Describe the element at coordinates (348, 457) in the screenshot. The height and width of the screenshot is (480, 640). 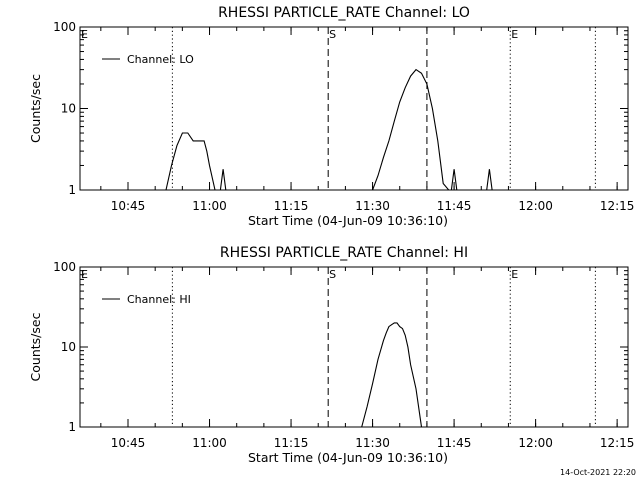
I see `x-axis-label-hi: Start Time (04-Jun-09 10:36:10)` at that location.